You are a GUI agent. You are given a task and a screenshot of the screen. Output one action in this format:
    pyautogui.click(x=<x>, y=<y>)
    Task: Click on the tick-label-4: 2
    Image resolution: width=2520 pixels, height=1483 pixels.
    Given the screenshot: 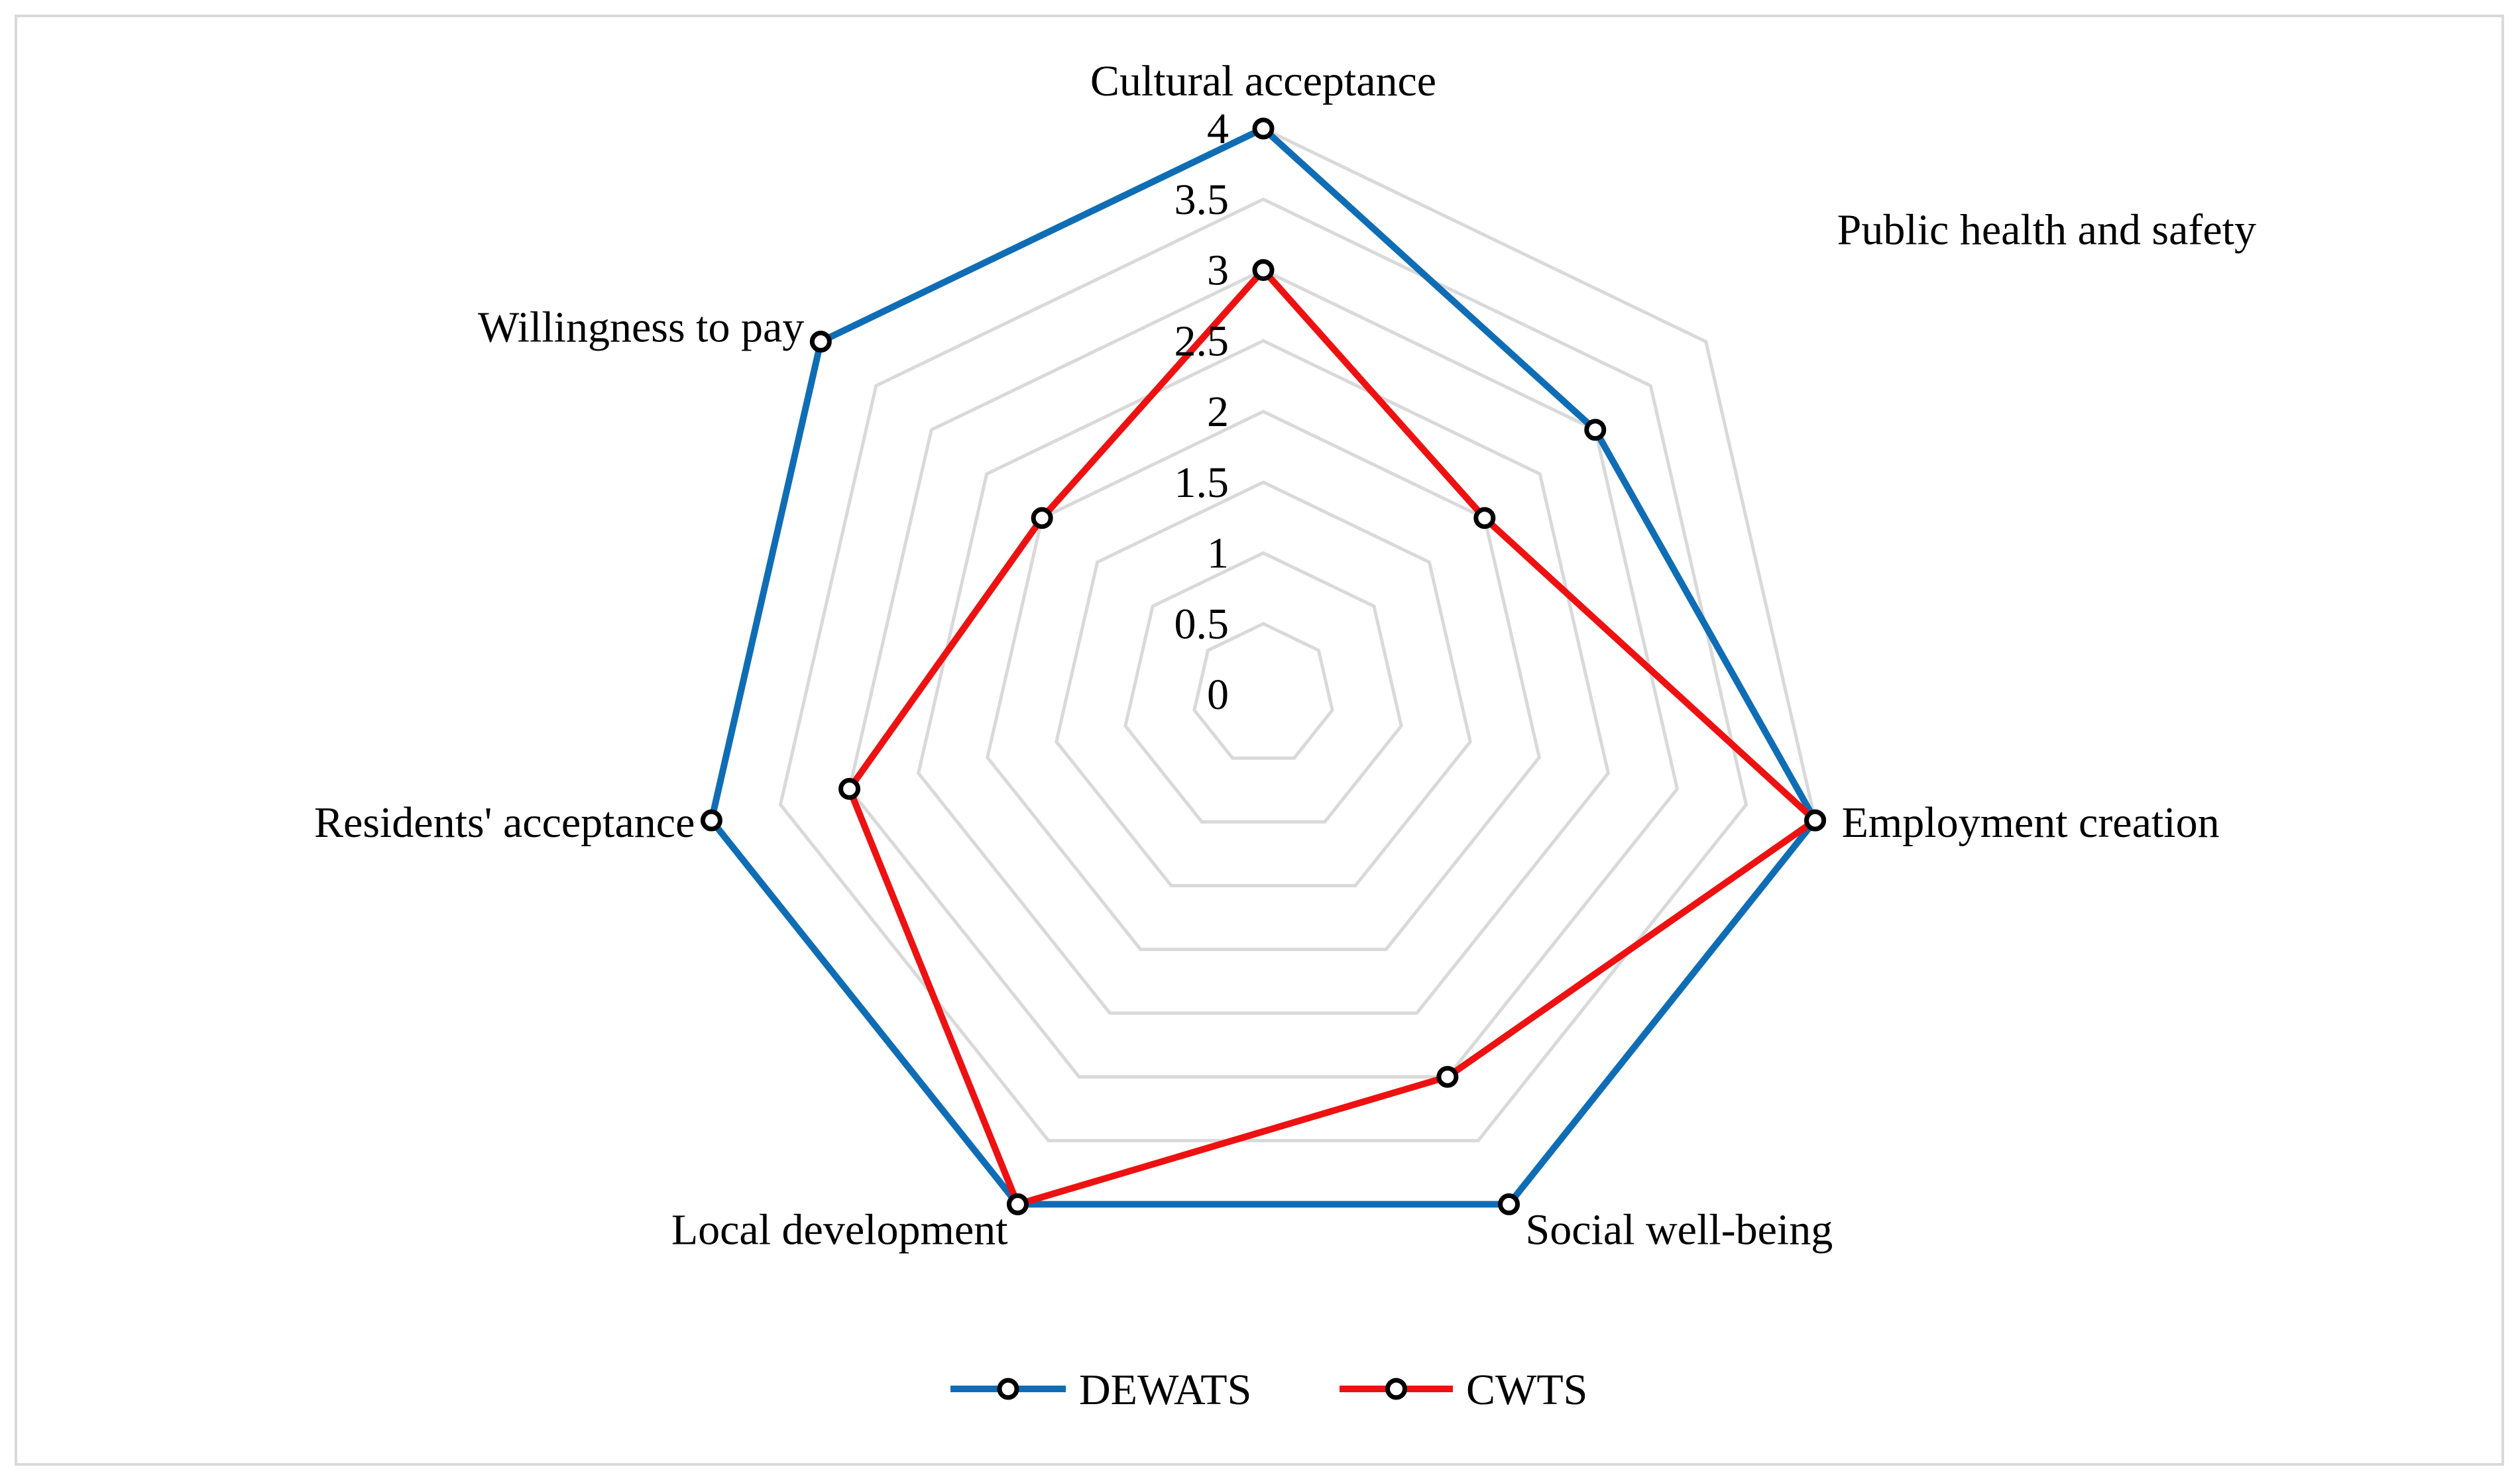 What is the action you would take?
    pyautogui.click(x=1218, y=412)
    